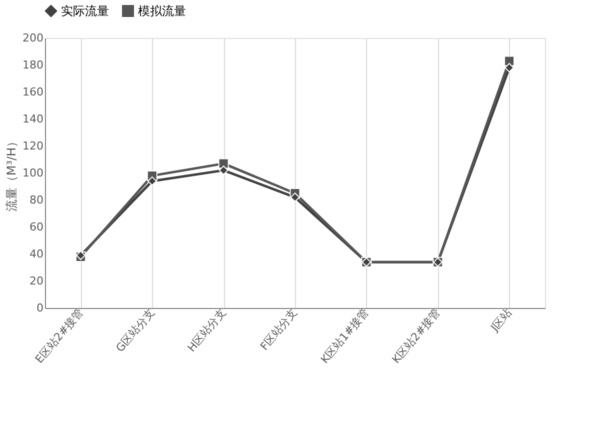 This screenshot has width=611, height=441. What do you see at coordinates (85, 11) in the screenshot?
I see `legend-label: 实际流量` at bounding box center [85, 11].